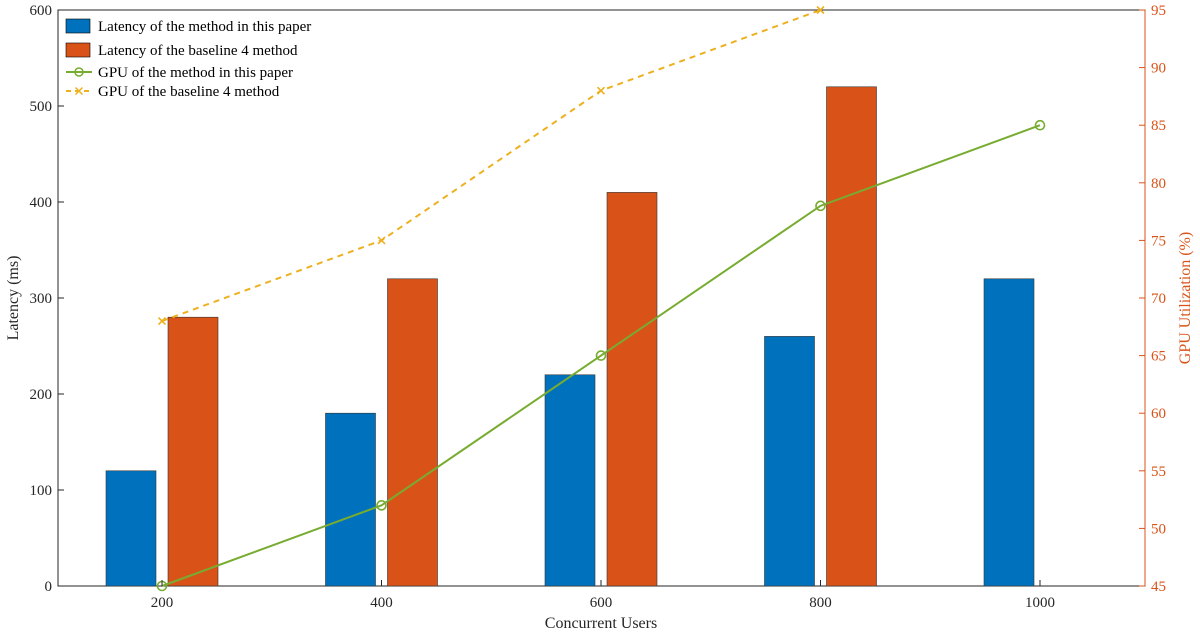  Describe the element at coordinates (1158, 184) in the screenshot. I see `right-tick-label-80: 80` at that location.